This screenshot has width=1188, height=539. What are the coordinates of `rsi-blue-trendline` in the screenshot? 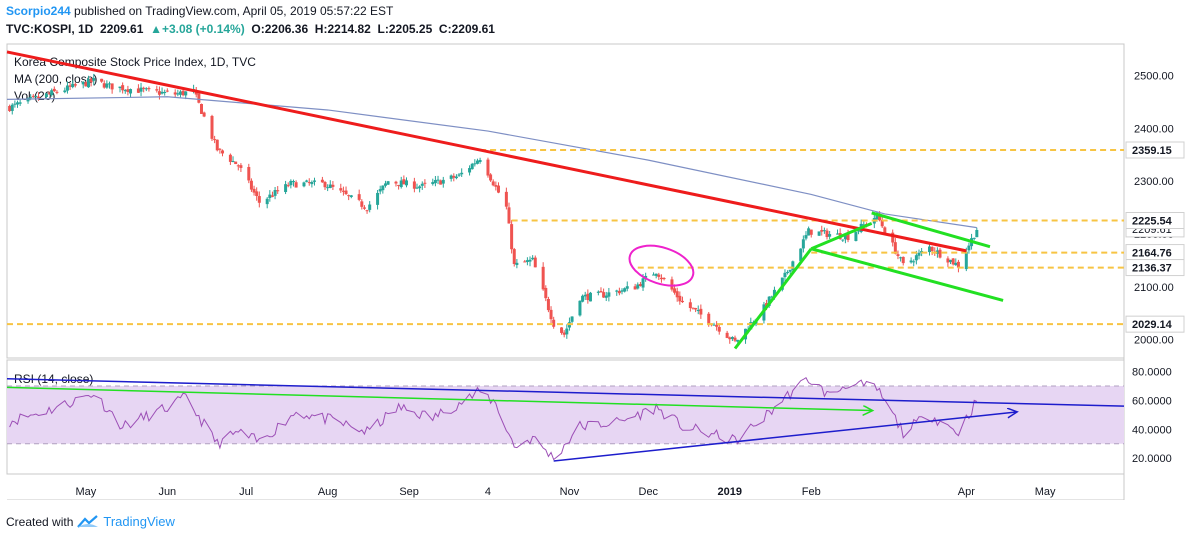 It's located at (785, 437).